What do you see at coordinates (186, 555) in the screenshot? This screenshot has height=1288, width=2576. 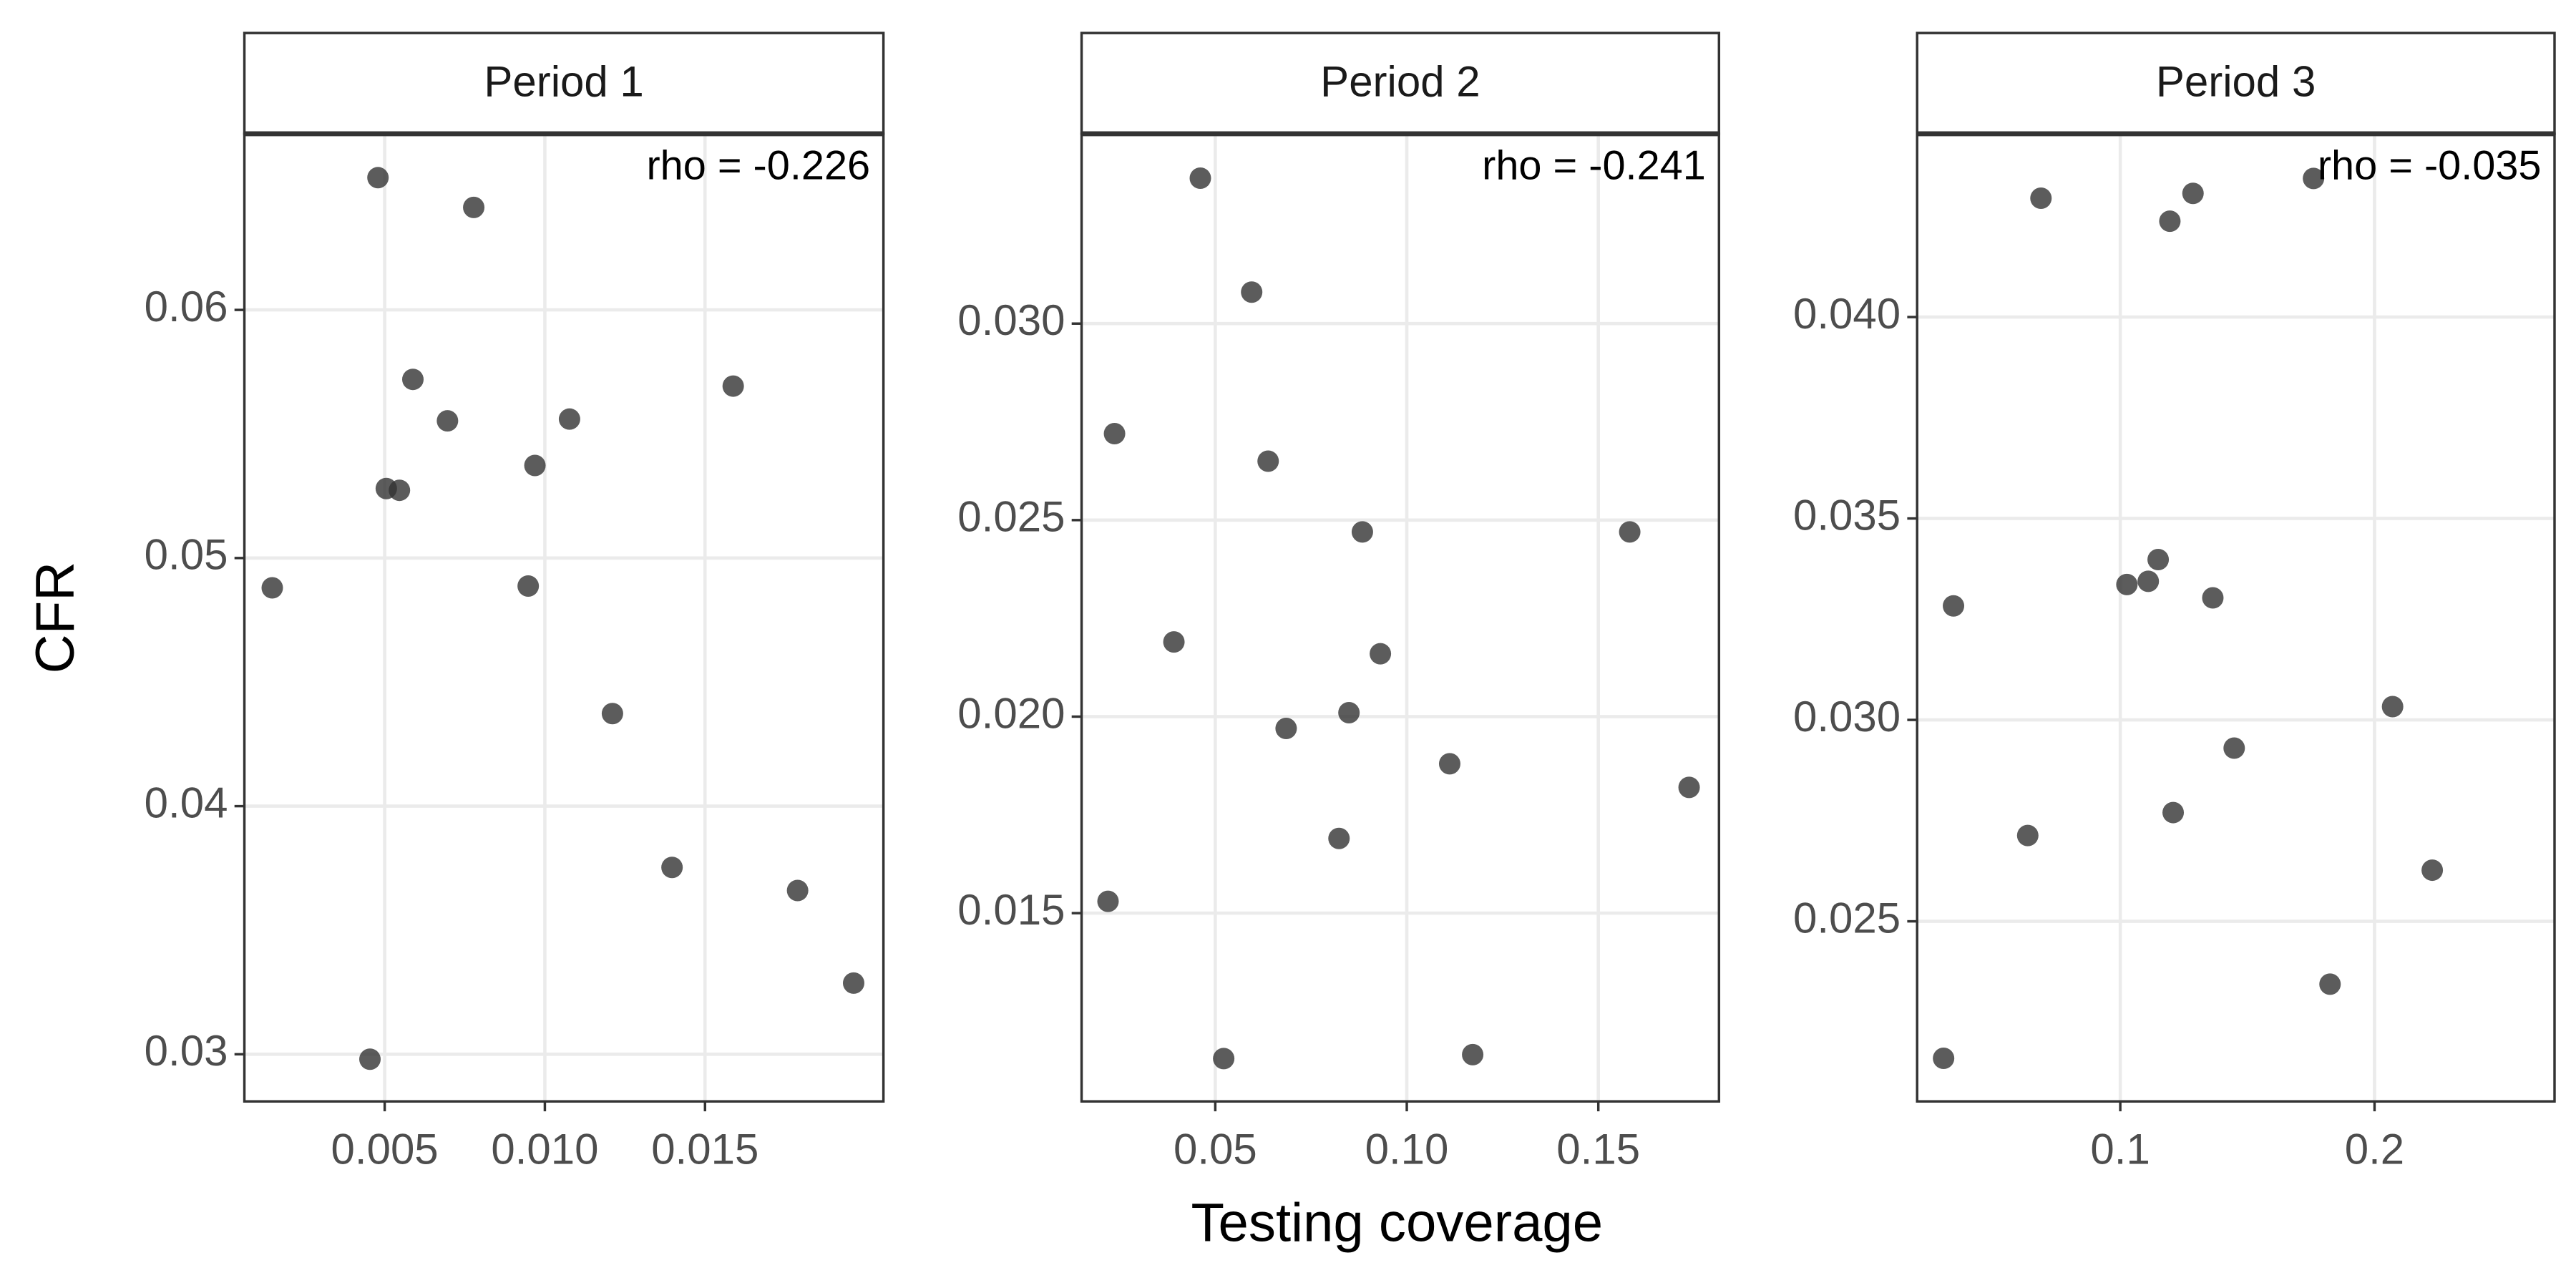 I see `y-tick-label: 0.05` at bounding box center [186, 555].